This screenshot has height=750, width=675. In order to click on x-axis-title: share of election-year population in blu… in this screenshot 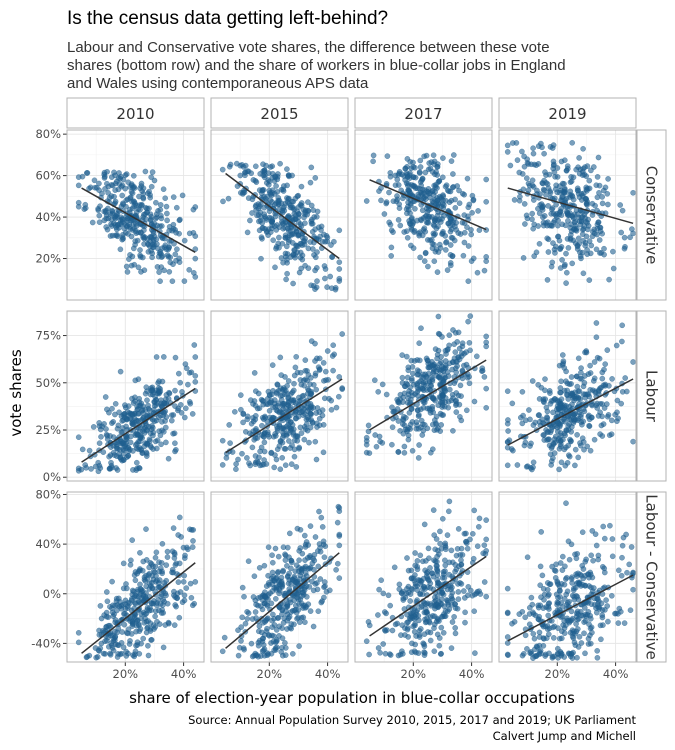, I will do `click(352, 698)`.